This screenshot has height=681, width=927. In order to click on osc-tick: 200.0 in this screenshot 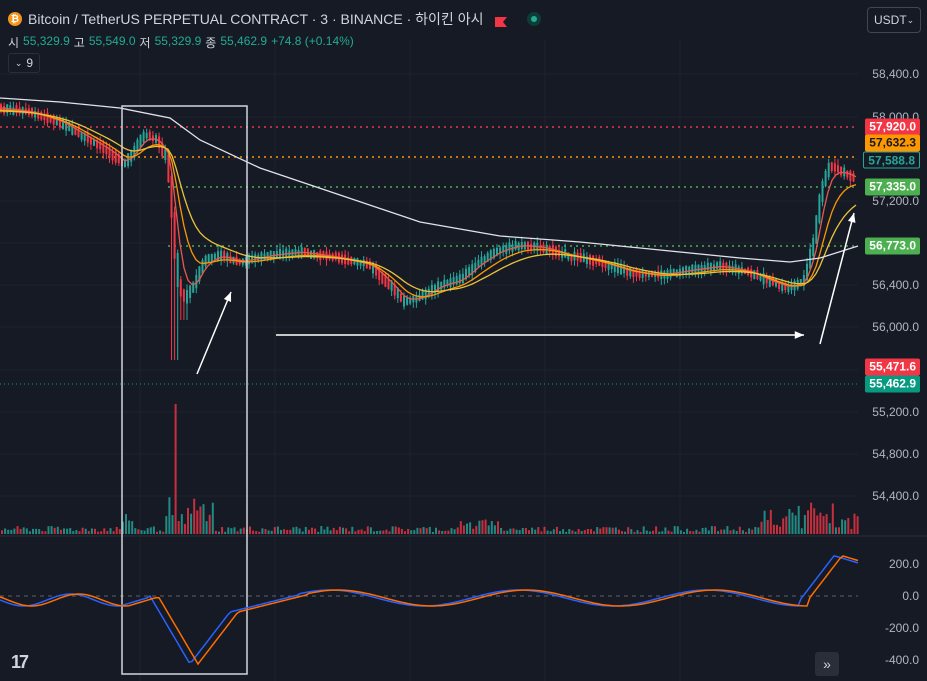, I will do `click(903, 564)`.